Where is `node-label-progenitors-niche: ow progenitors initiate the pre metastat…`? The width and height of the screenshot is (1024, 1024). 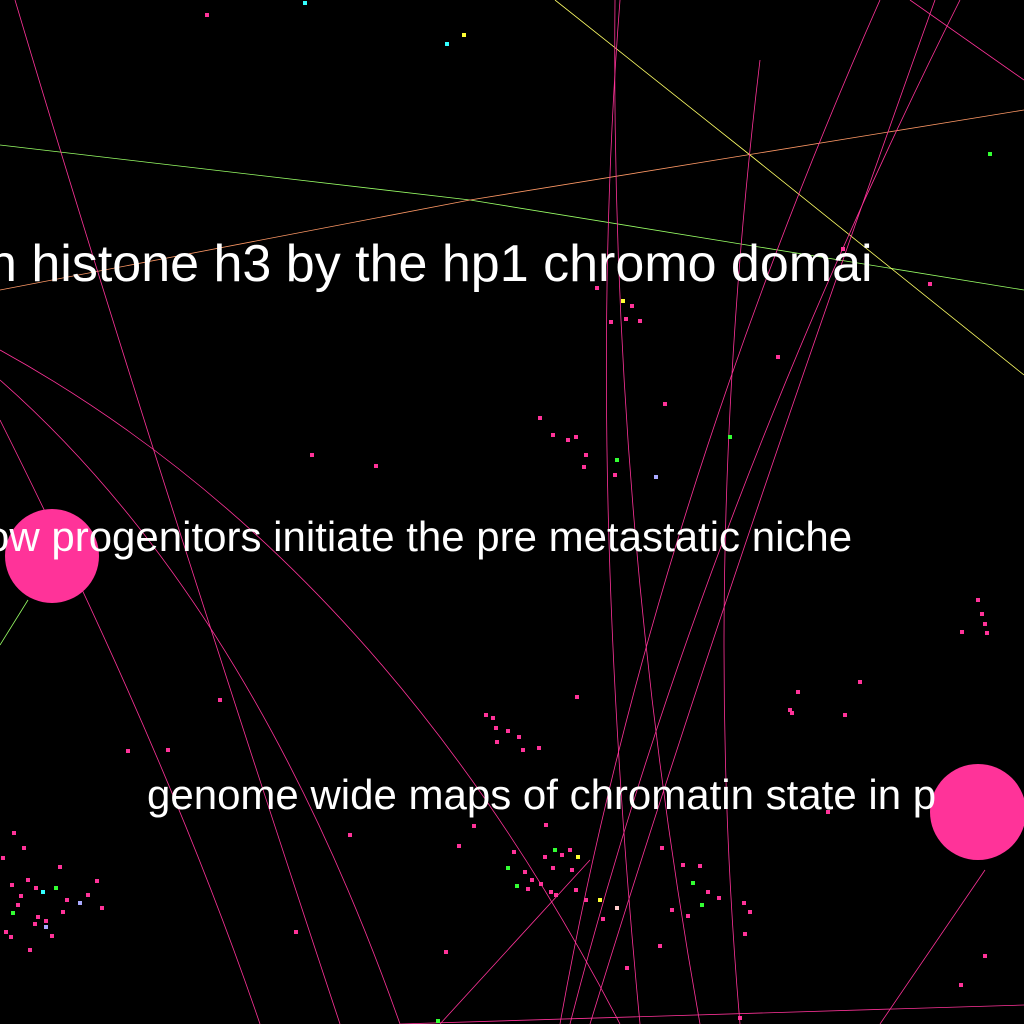
node-label-progenitors-niche: ow progenitors initiate the pre metastat… is located at coordinates (426, 536).